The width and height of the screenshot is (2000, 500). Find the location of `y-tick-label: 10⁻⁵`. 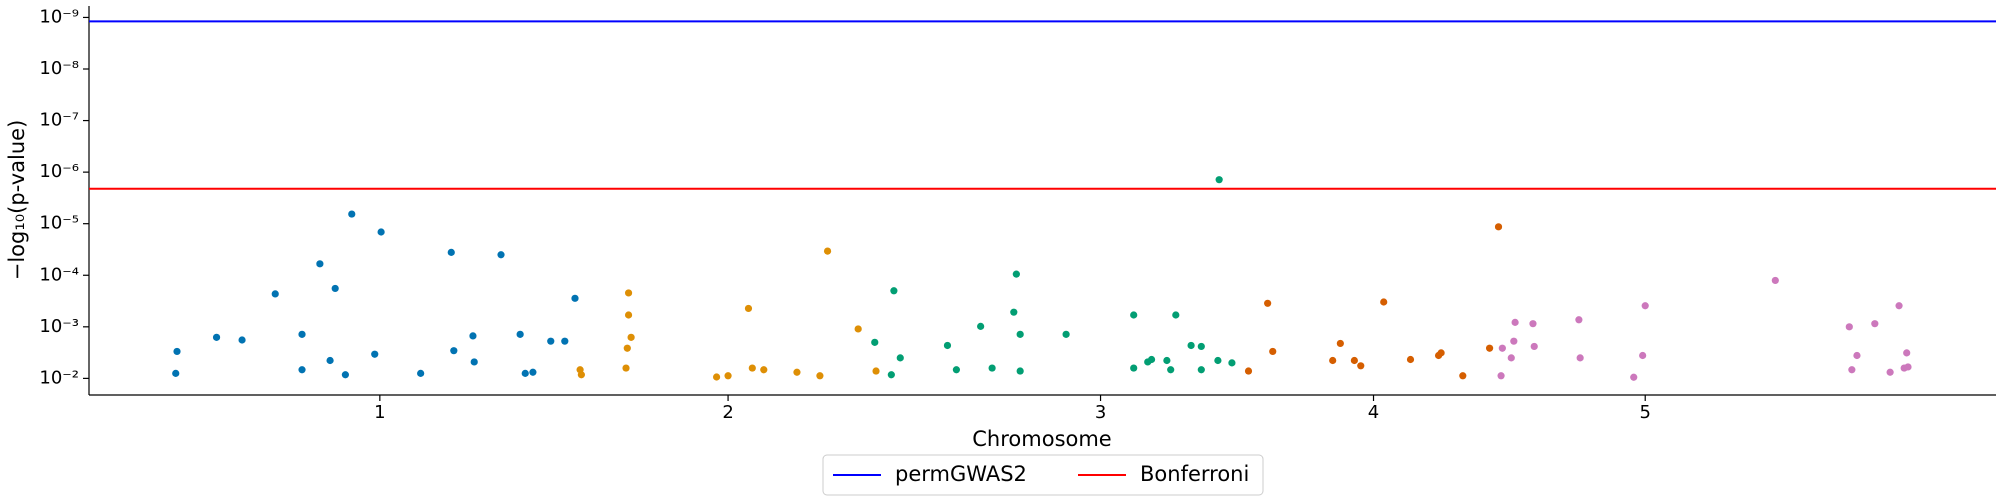

y-tick-label: 10⁻⁵ is located at coordinates (59, 223).